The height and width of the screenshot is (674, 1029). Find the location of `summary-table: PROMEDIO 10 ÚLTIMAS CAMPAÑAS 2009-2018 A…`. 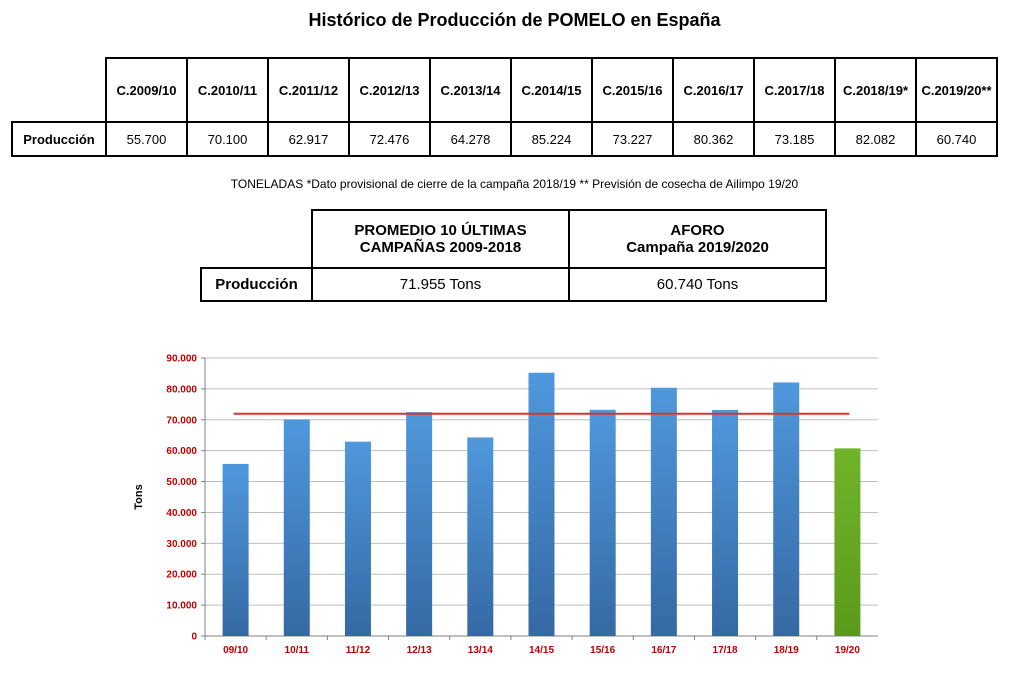

summary-table: PROMEDIO 10 ÚLTIMAS CAMPAÑAS 2009-2018 A… is located at coordinates (513, 255).